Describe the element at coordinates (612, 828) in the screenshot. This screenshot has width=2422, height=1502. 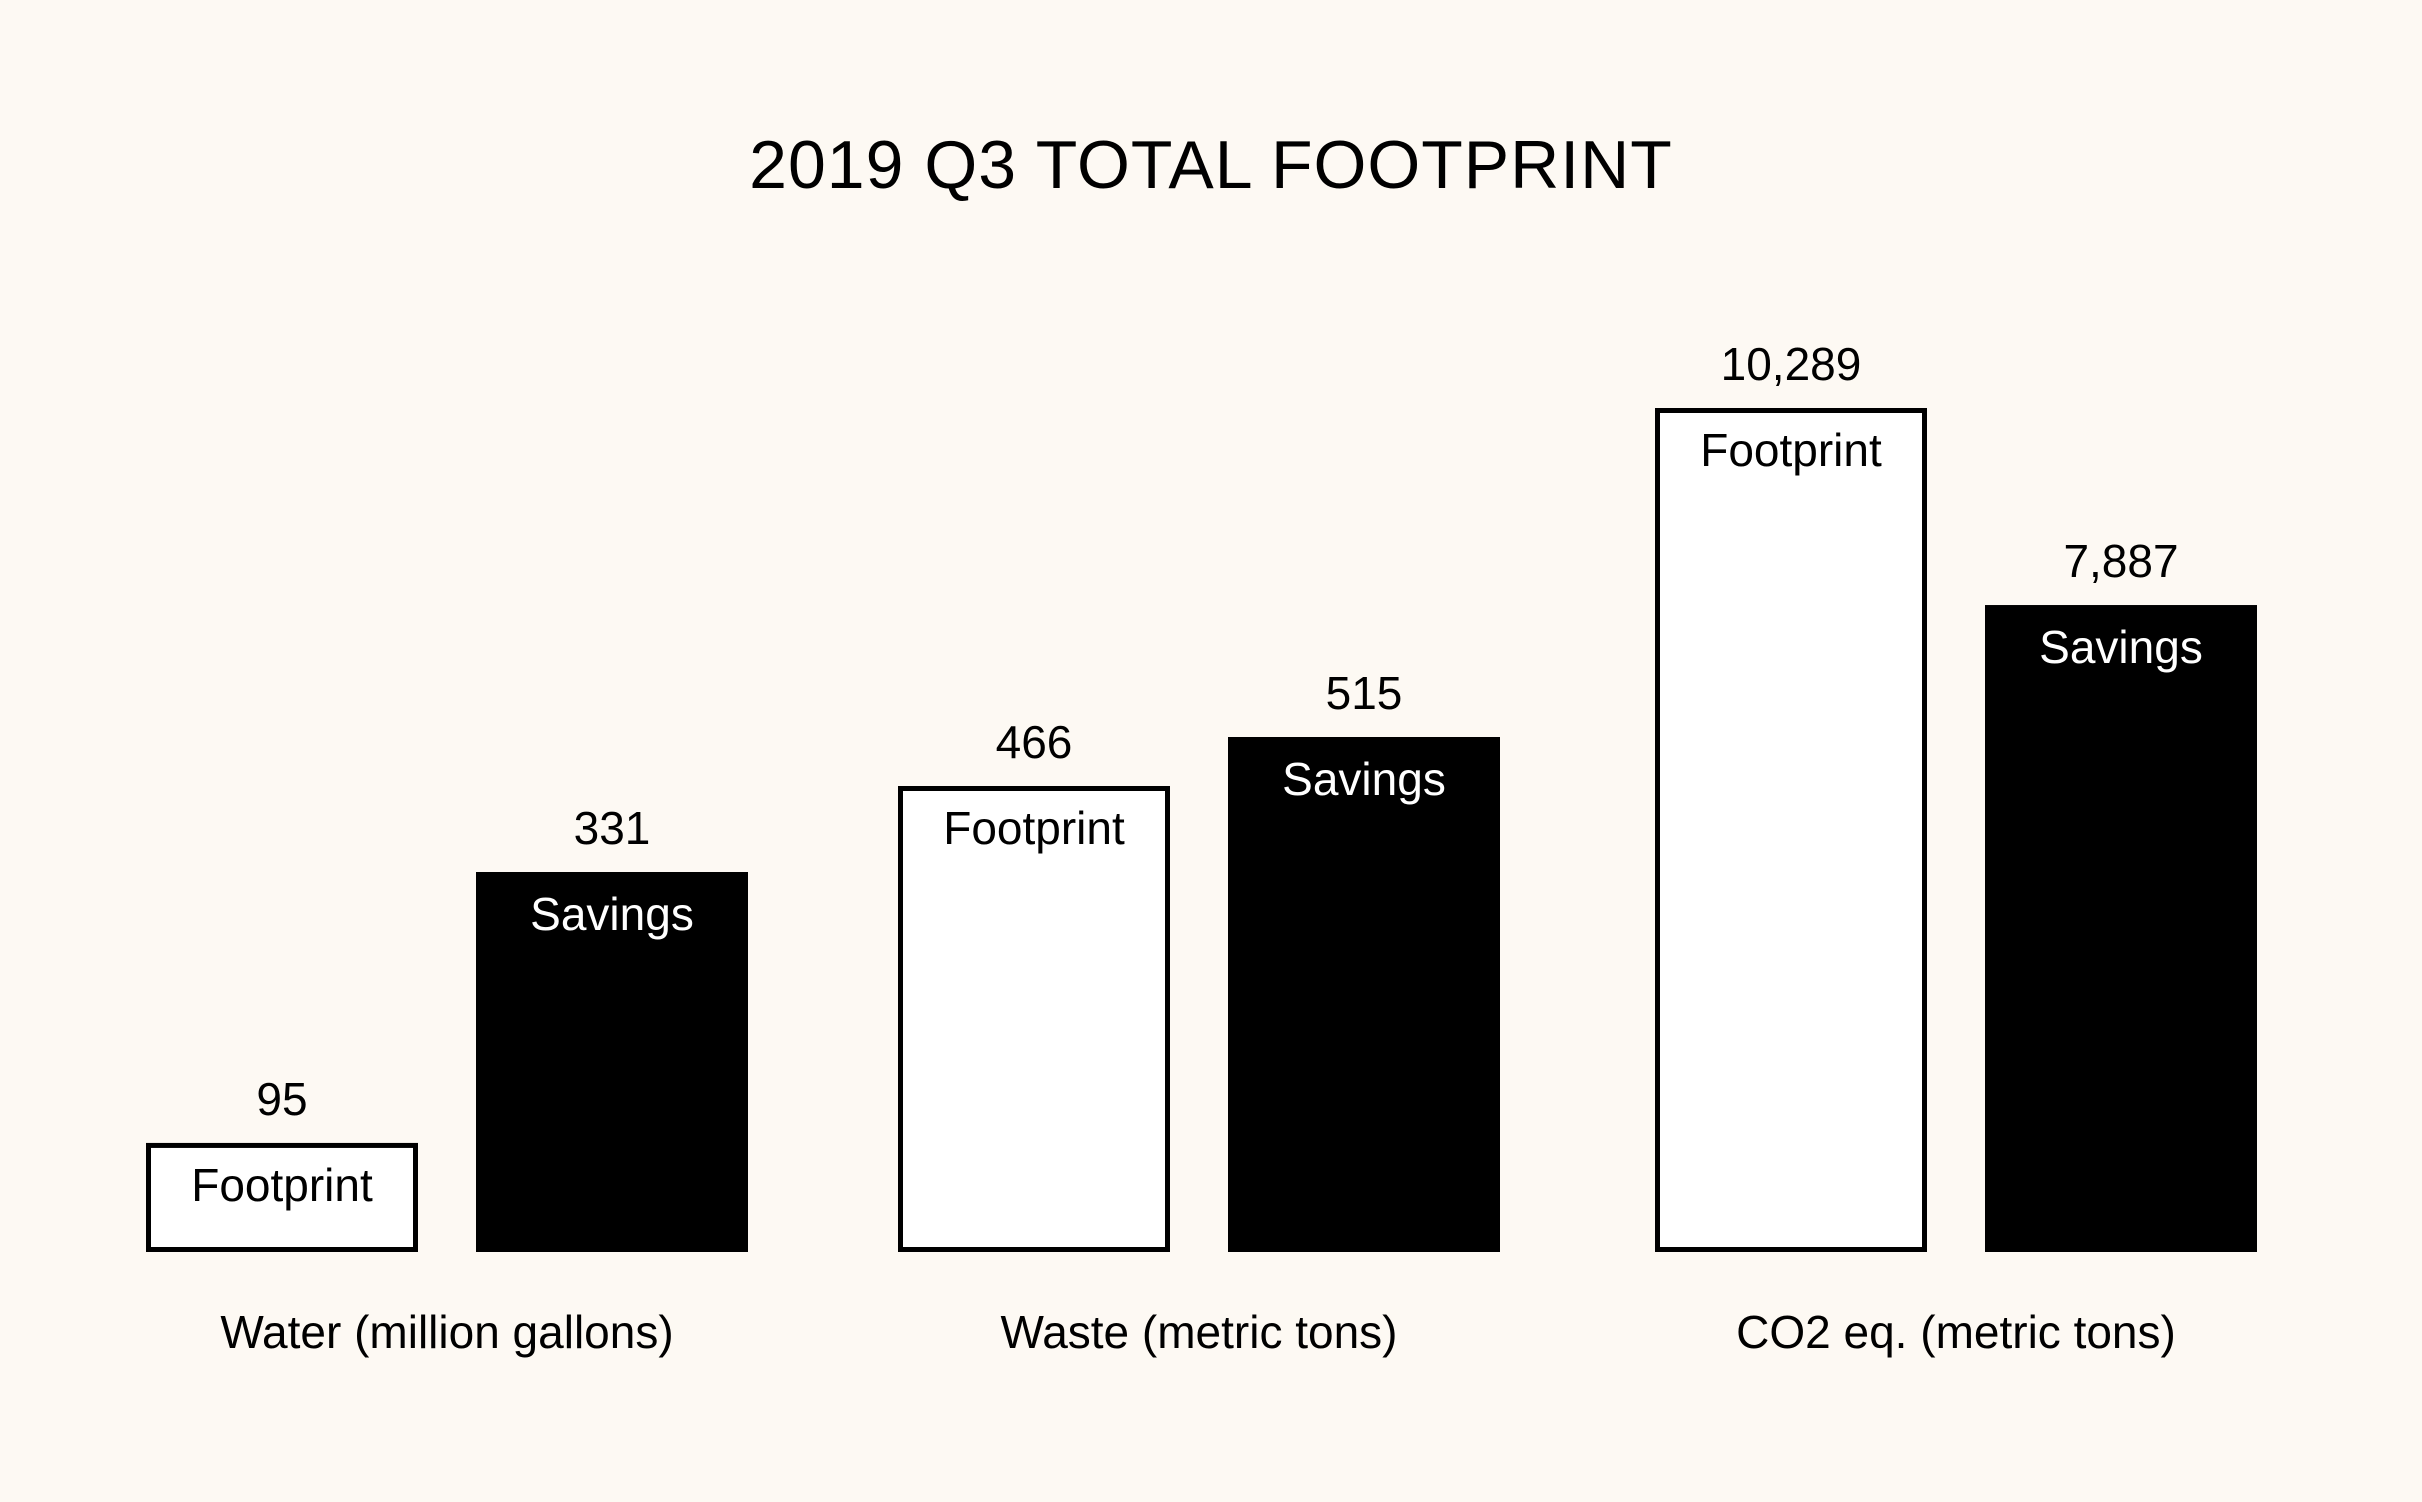
I see `savings-value-label: 331` at that location.